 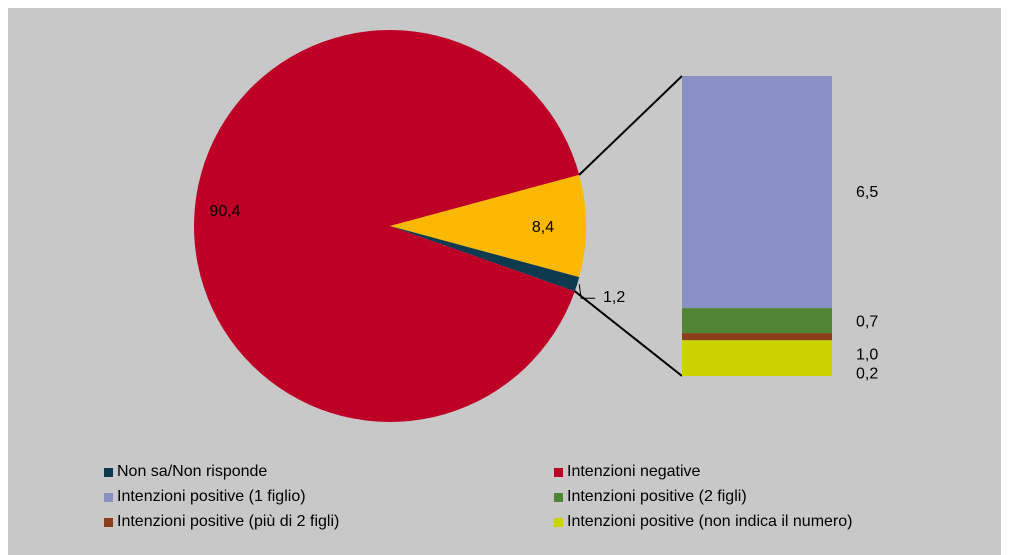 What do you see at coordinates (543, 227) in the screenshot?
I see `pie-label-intenzioni-positive: 8,4` at bounding box center [543, 227].